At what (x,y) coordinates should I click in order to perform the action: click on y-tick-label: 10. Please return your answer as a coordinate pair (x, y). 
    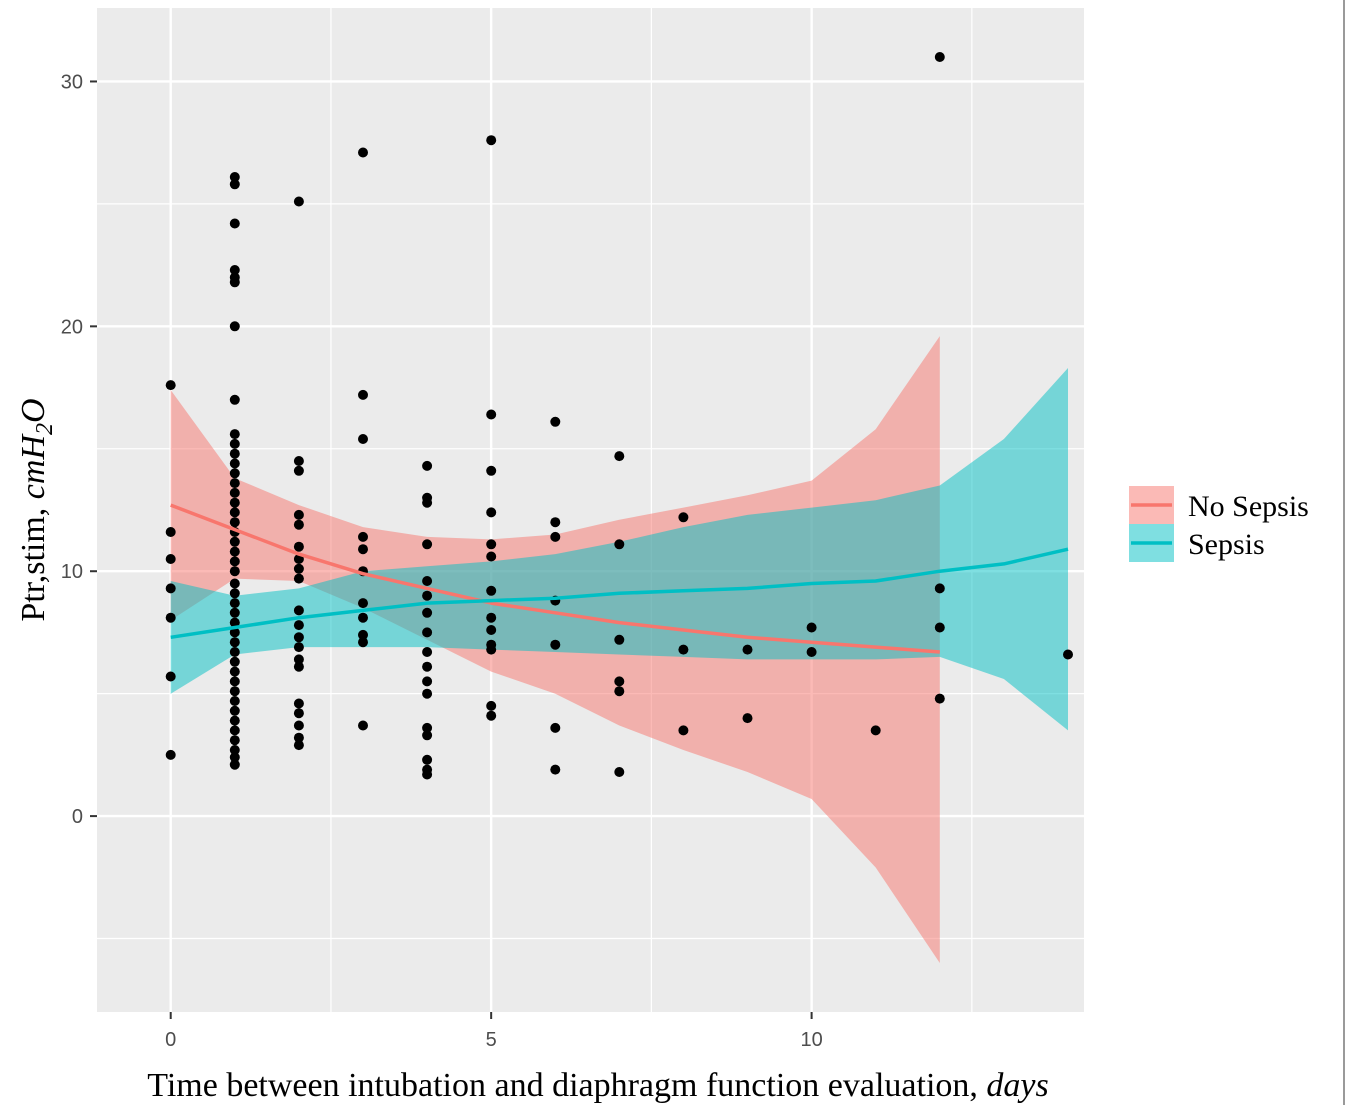
    Looking at the image, I should click on (72, 572).